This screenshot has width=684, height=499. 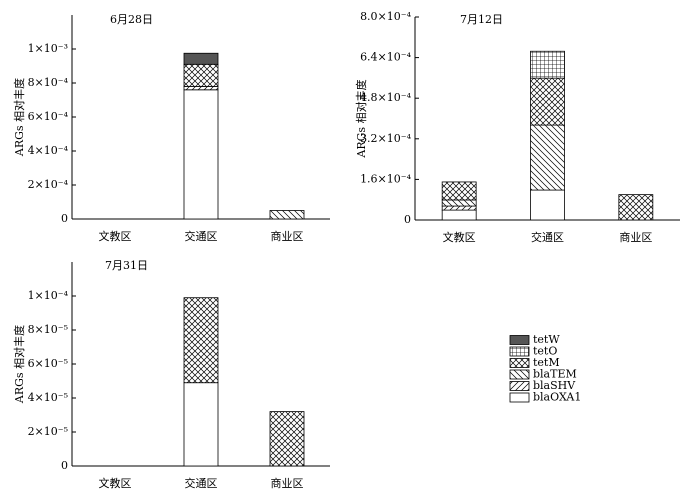 What do you see at coordinates (48, 184) in the screenshot?
I see `y-tick-label: 2×10⁻⁴` at bounding box center [48, 184].